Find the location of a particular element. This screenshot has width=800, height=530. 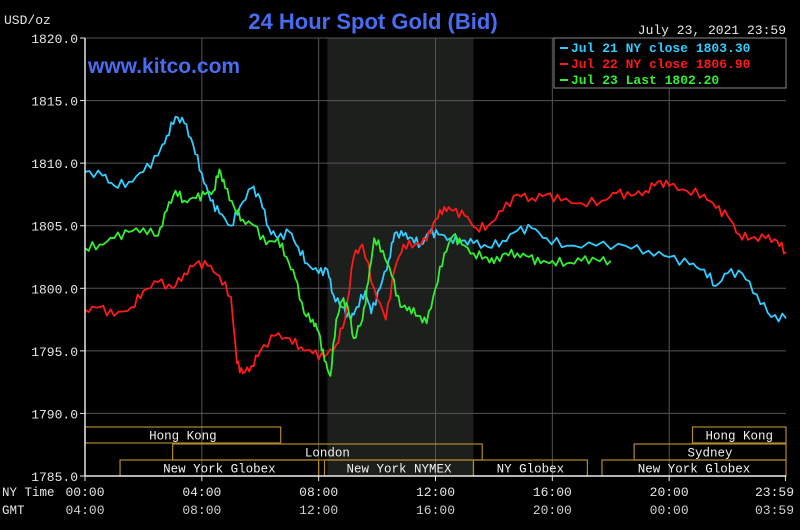

session-label: NY Globex is located at coordinates (531, 470).